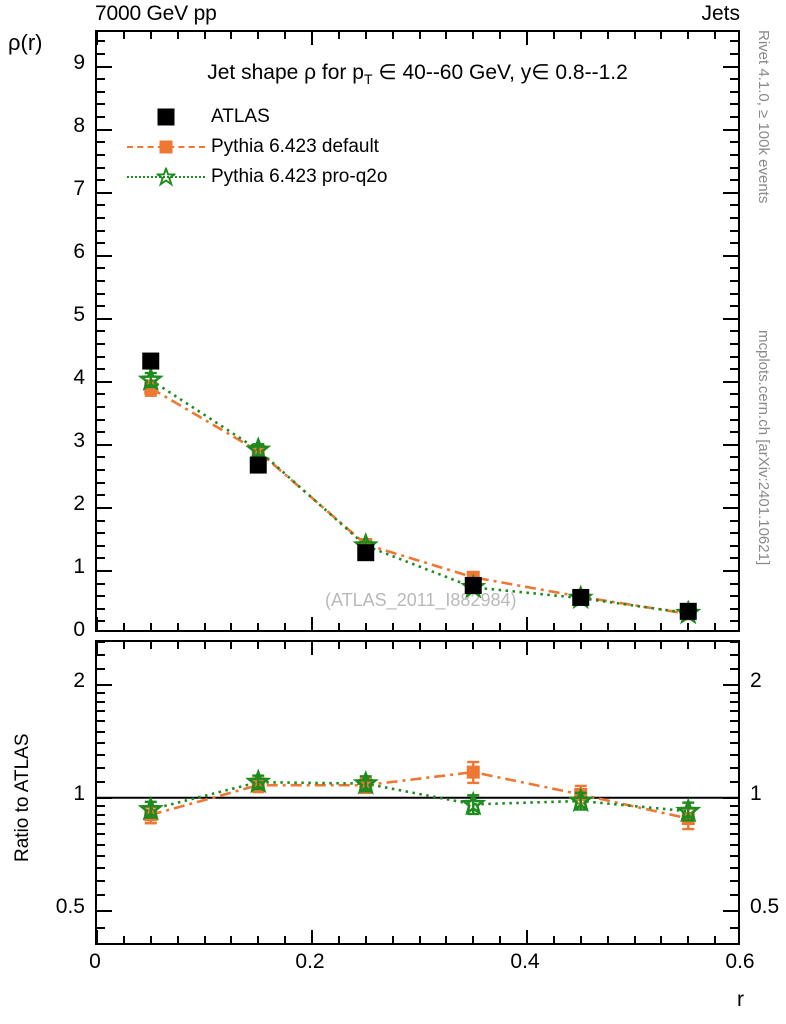 This screenshot has height=1024, width=786. I want to click on analysis-category-label: Jets, so click(720, 13).